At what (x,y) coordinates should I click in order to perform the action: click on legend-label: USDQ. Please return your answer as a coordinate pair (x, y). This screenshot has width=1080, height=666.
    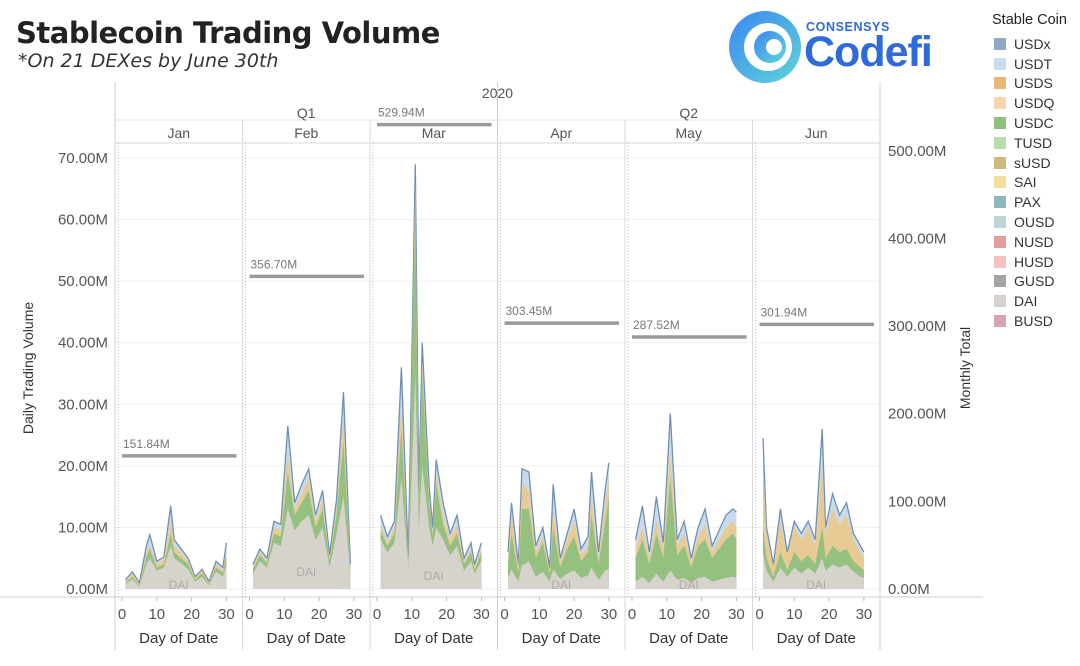
    Looking at the image, I should click on (1034, 103).